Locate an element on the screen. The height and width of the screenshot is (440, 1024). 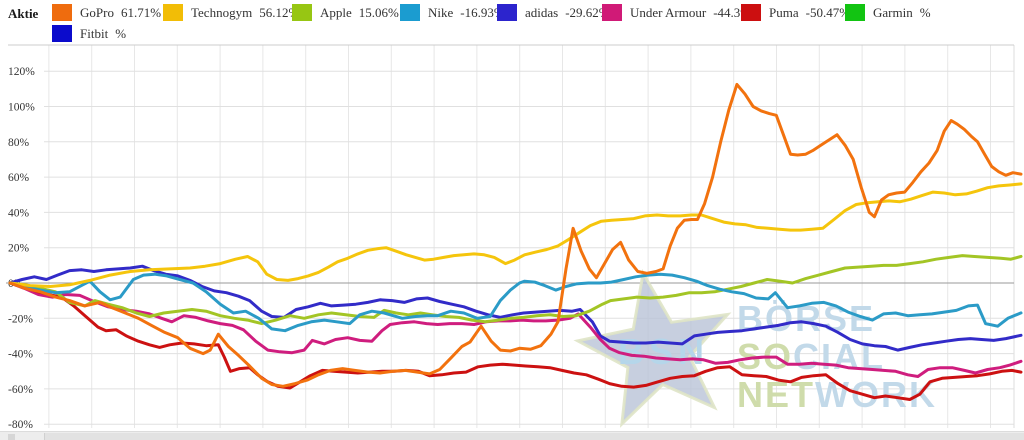
y-axis-tick-label: -20% is located at coordinates (20, 319).